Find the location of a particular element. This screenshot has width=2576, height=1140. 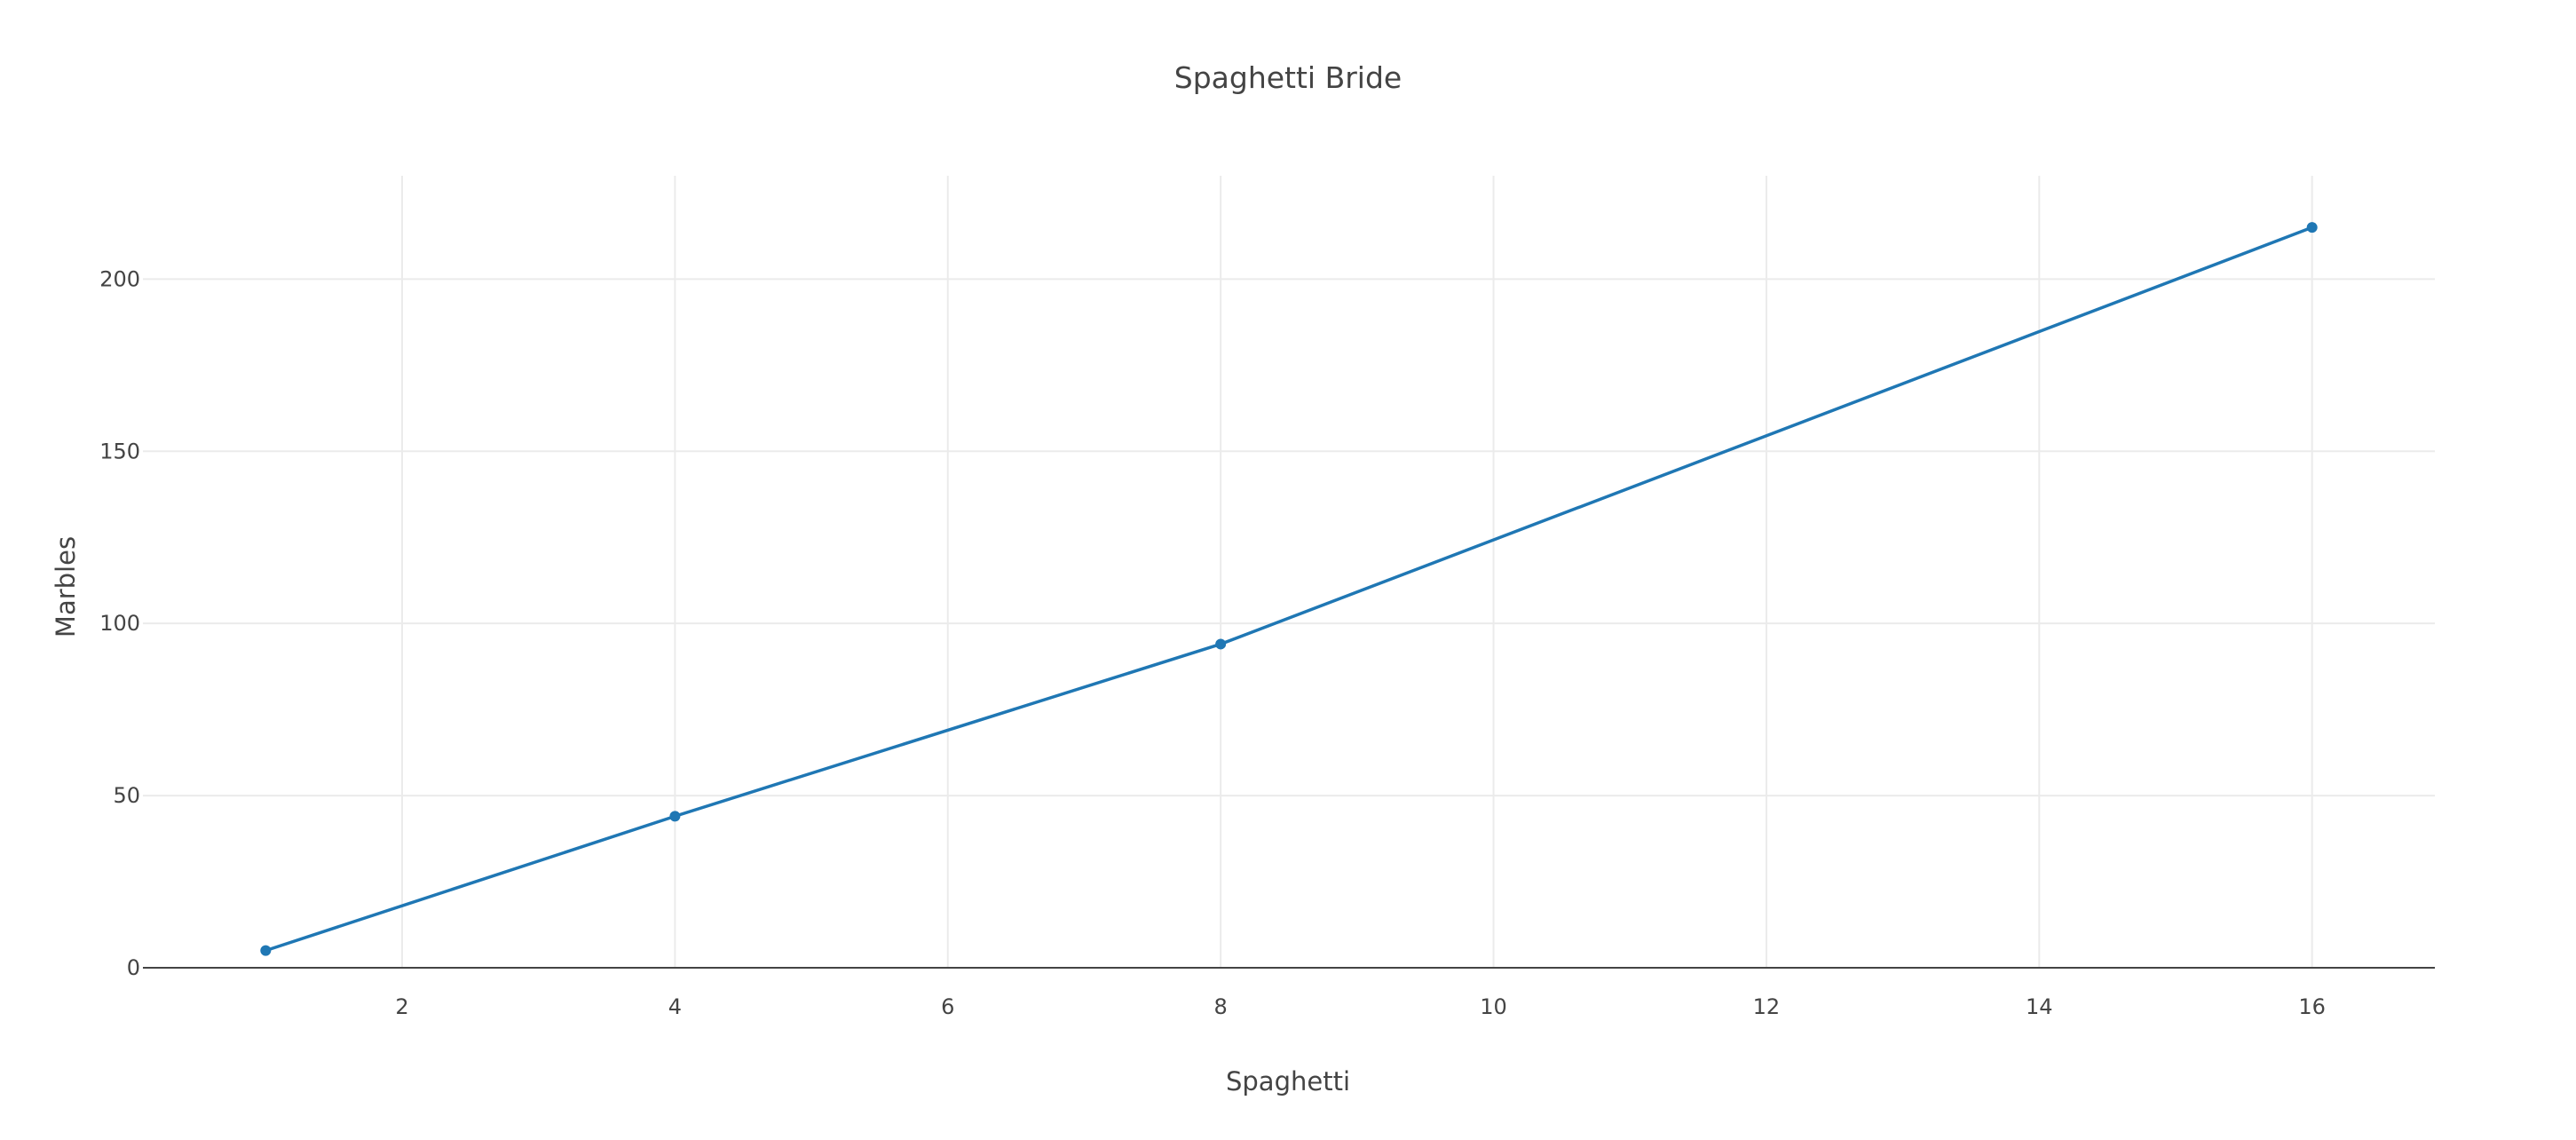

x-tick-label: 10 is located at coordinates (1493, 1006).